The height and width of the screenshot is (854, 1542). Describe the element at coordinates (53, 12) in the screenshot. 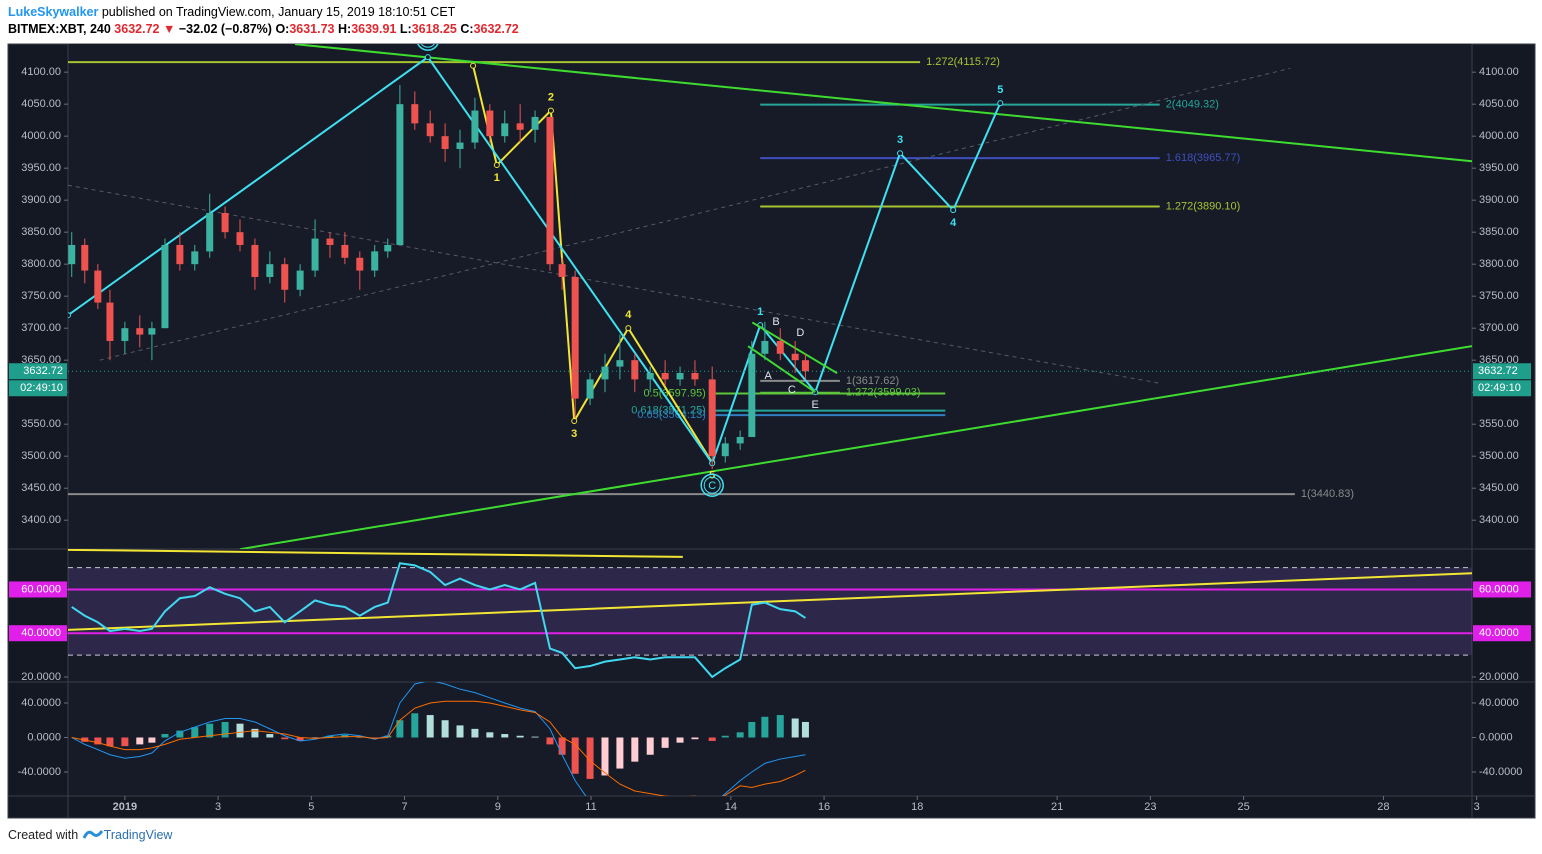

I see `author-link: LukeSkywalker` at that location.